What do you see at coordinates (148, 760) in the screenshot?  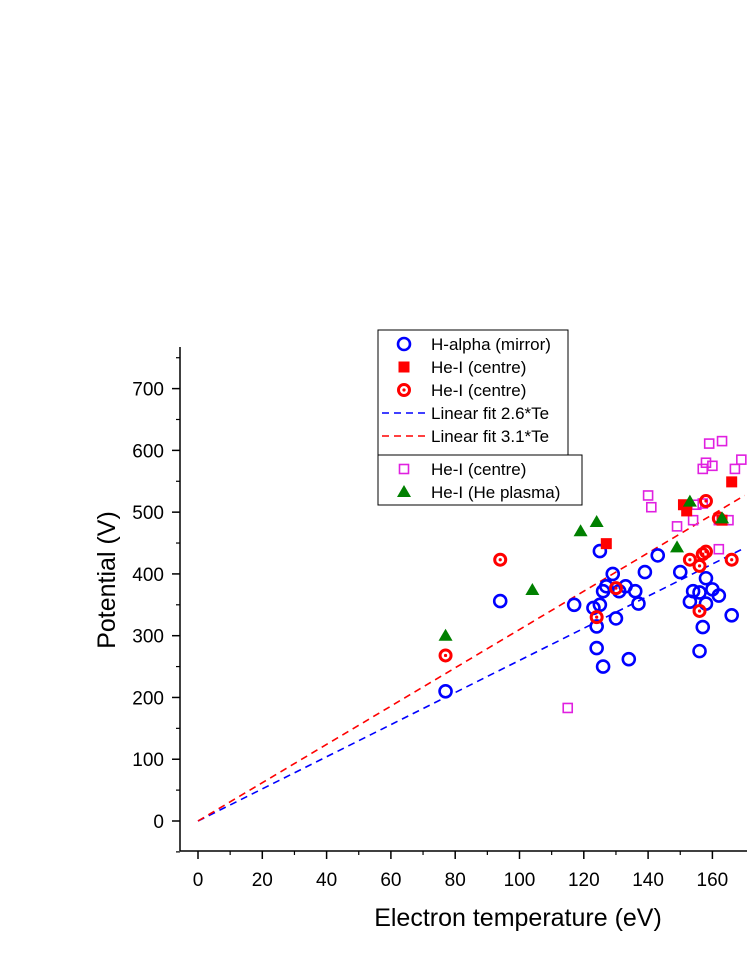 I see `y-tick-label: 100` at bounding box center [148, 760].